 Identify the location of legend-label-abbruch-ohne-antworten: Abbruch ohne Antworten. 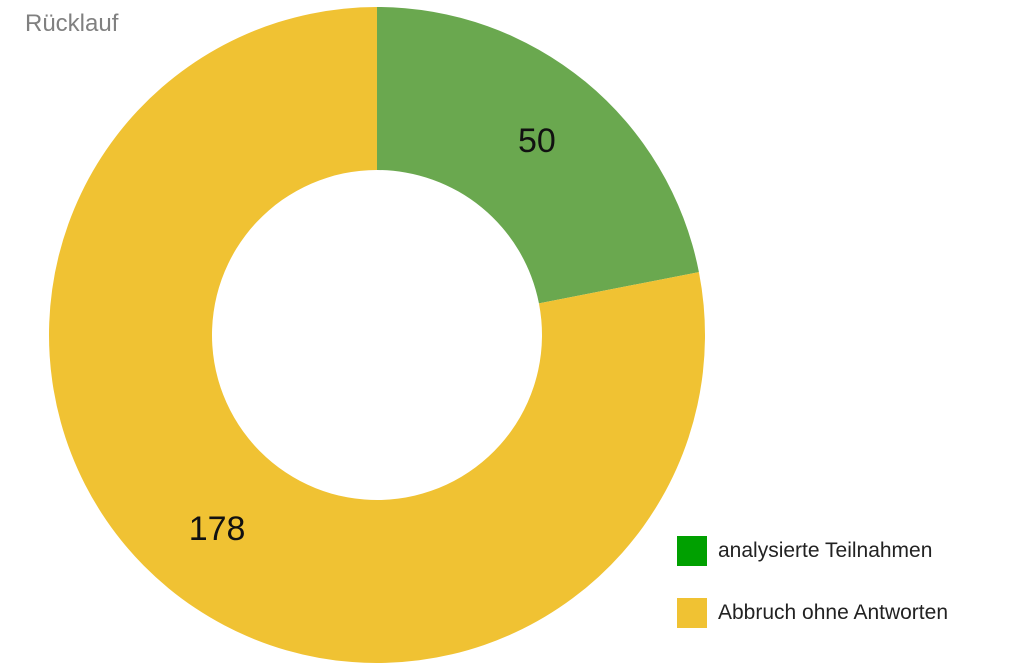
(833, 612).